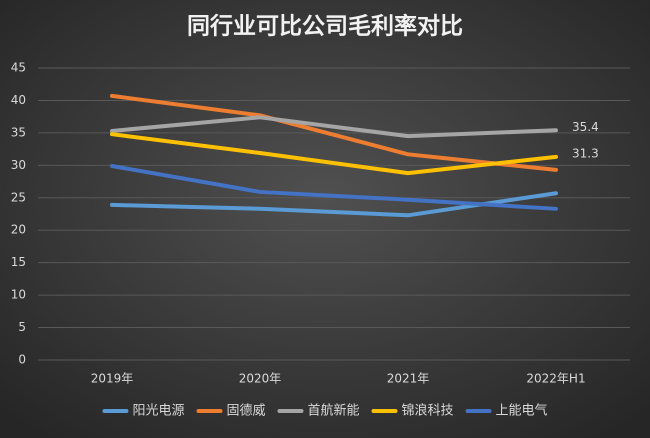 The image size is (650, 438). Describe the element at coordinates (325, 26) in the screenshot. I see `chart-title: 同行业可比公司毛利率对比` at that location.